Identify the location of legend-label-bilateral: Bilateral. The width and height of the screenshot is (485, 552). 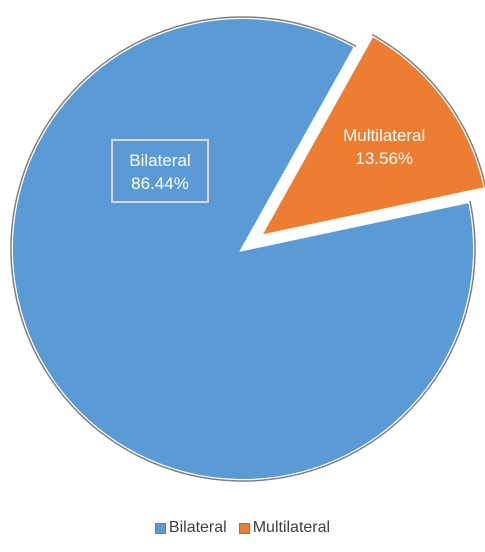
(197, 527).